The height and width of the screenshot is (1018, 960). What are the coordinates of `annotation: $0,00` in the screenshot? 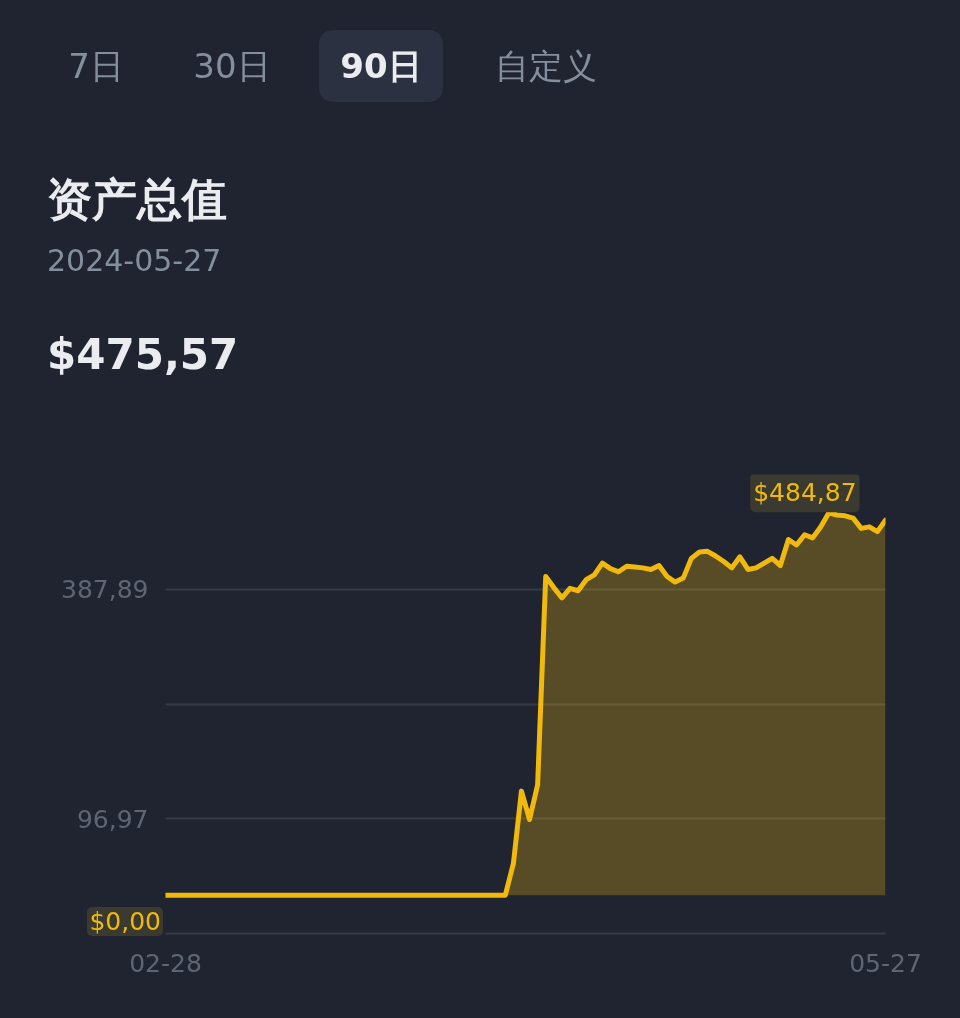 It's located at (125, 921).